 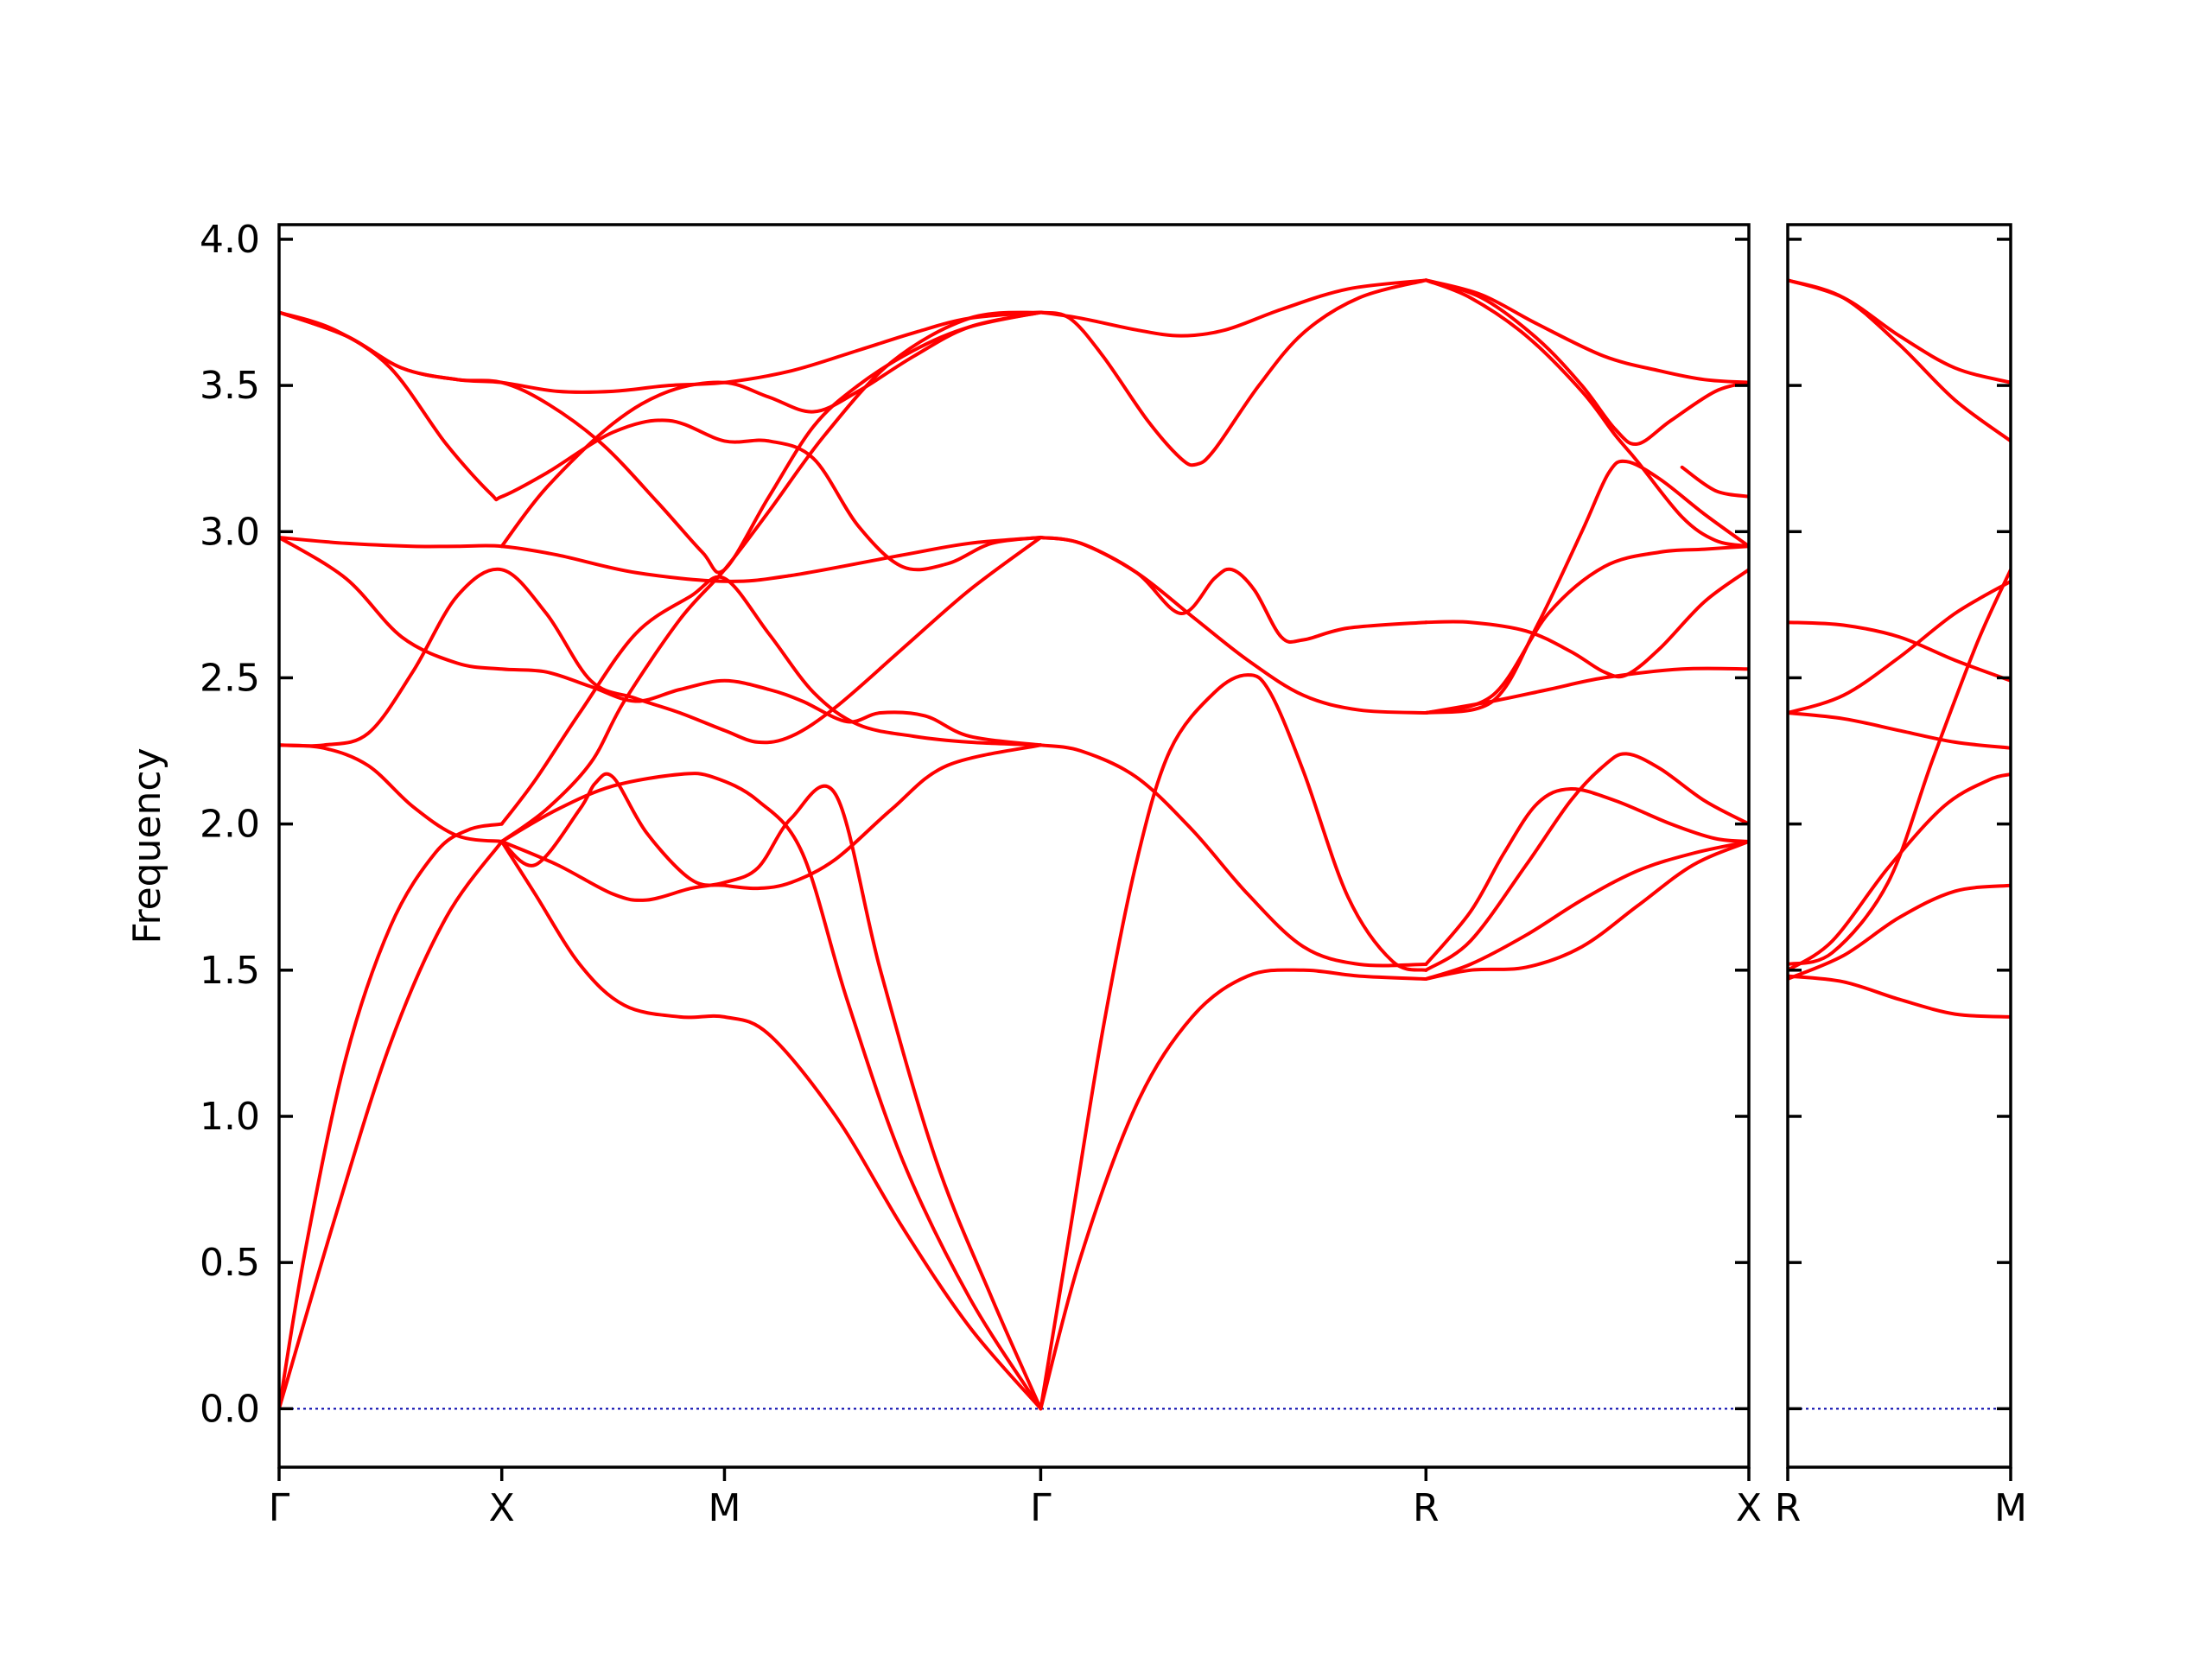 I want to click on side-panel-frame, so click(x=1899, y=846).